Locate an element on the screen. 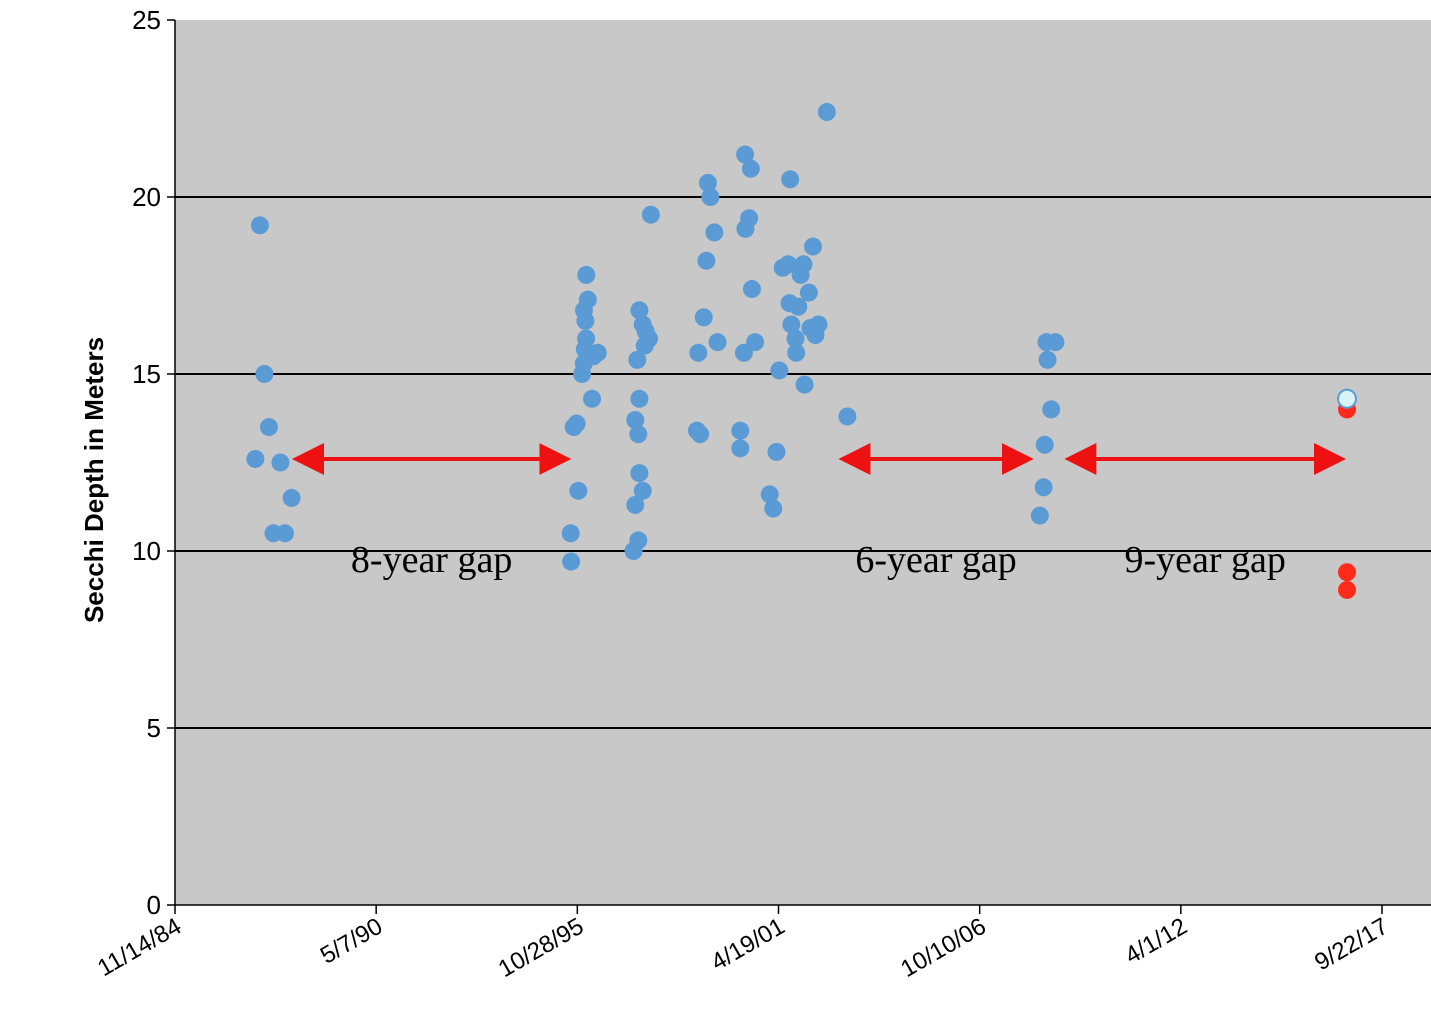 Image resolution: width=1431 pixels, height=1034 pixels. y-axis-label: Secchi Depth in Meters is located at coordinates (94, 480).